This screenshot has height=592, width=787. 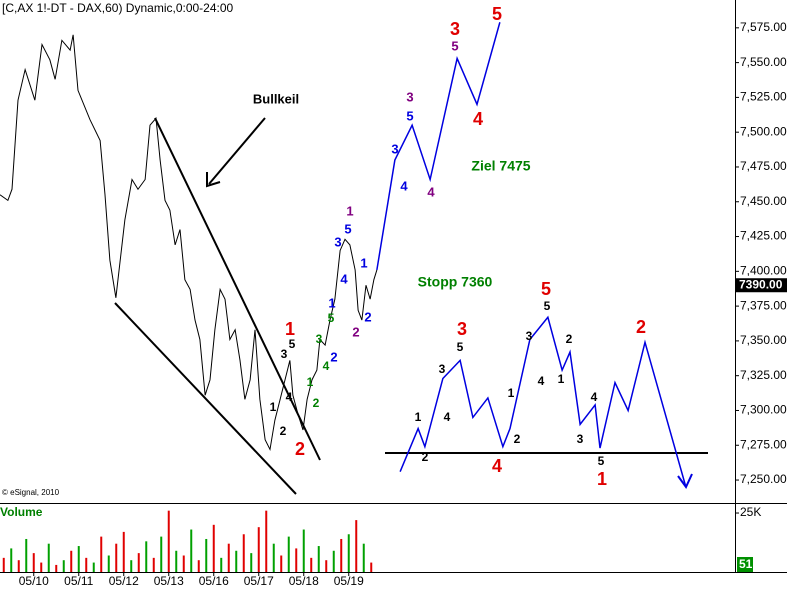 I want to click on wedge-upper, so click(x=237, y=289).